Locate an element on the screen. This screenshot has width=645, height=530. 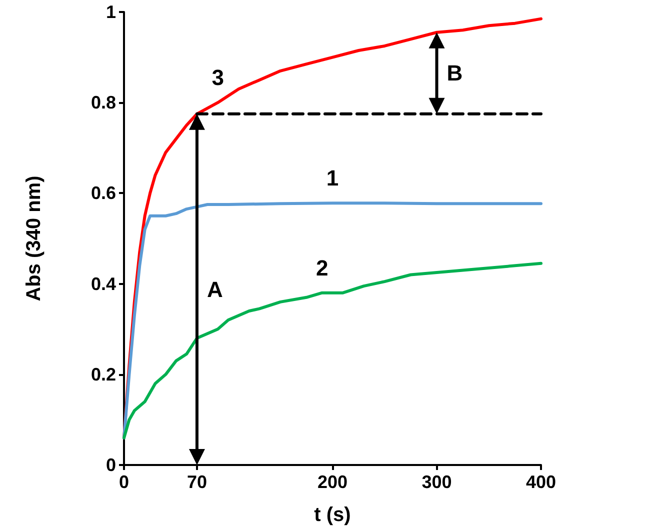
y-tick-label: 0.2 is located at coordinates (103, 374).